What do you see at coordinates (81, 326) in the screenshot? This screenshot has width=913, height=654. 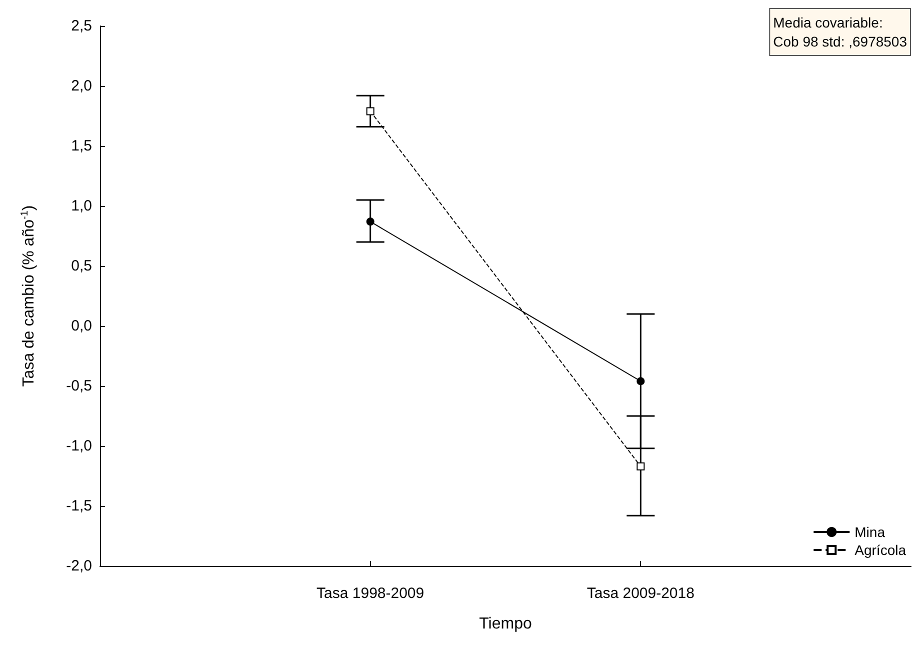 I see `y-tick-label: 0,0` at bounding box center [81, 326].